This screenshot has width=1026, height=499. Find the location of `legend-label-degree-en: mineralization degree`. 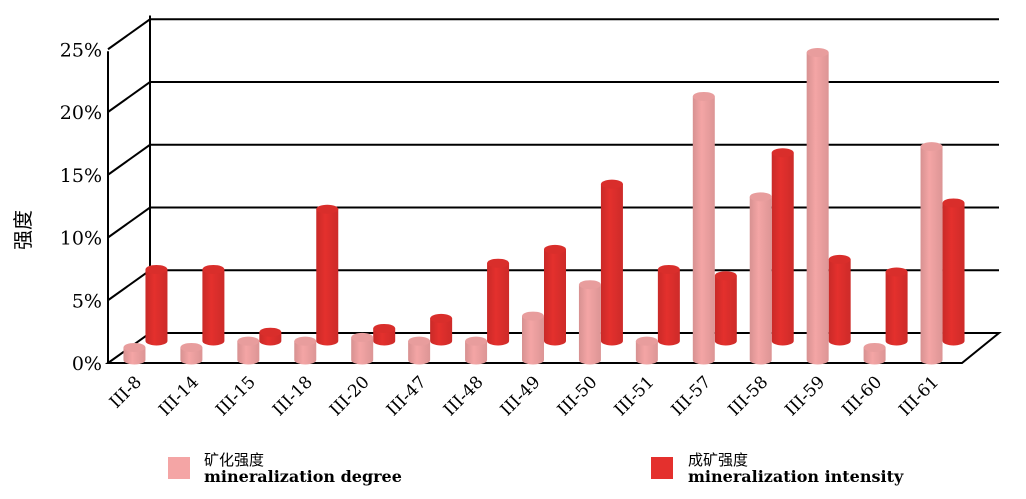

legend-label-degree-en: mineralization degree is located at coordinates (303, 476).